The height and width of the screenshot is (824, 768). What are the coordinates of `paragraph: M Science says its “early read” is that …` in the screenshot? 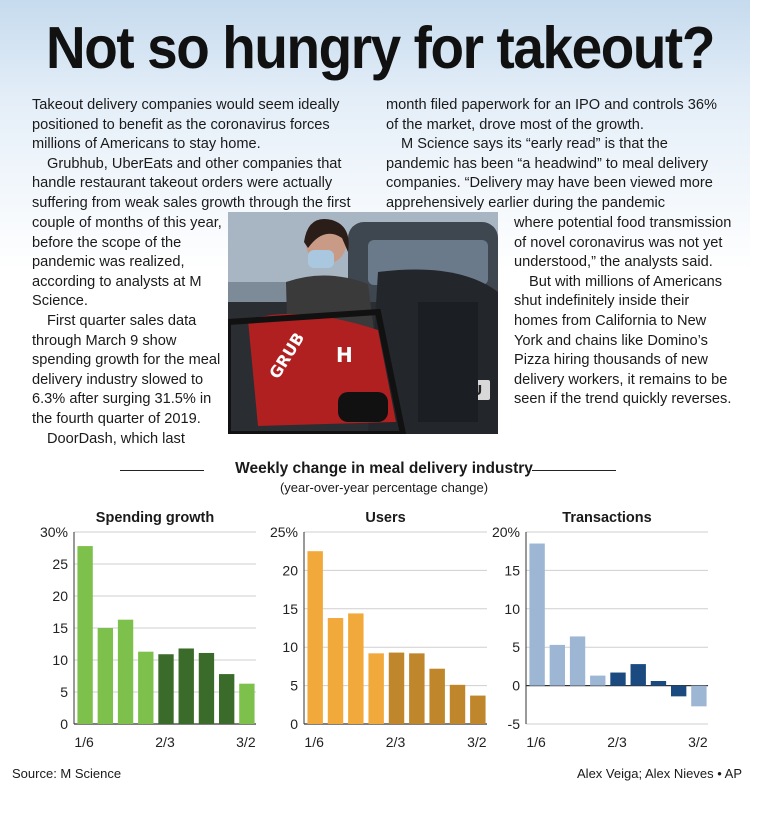 It's located at (549, 173).